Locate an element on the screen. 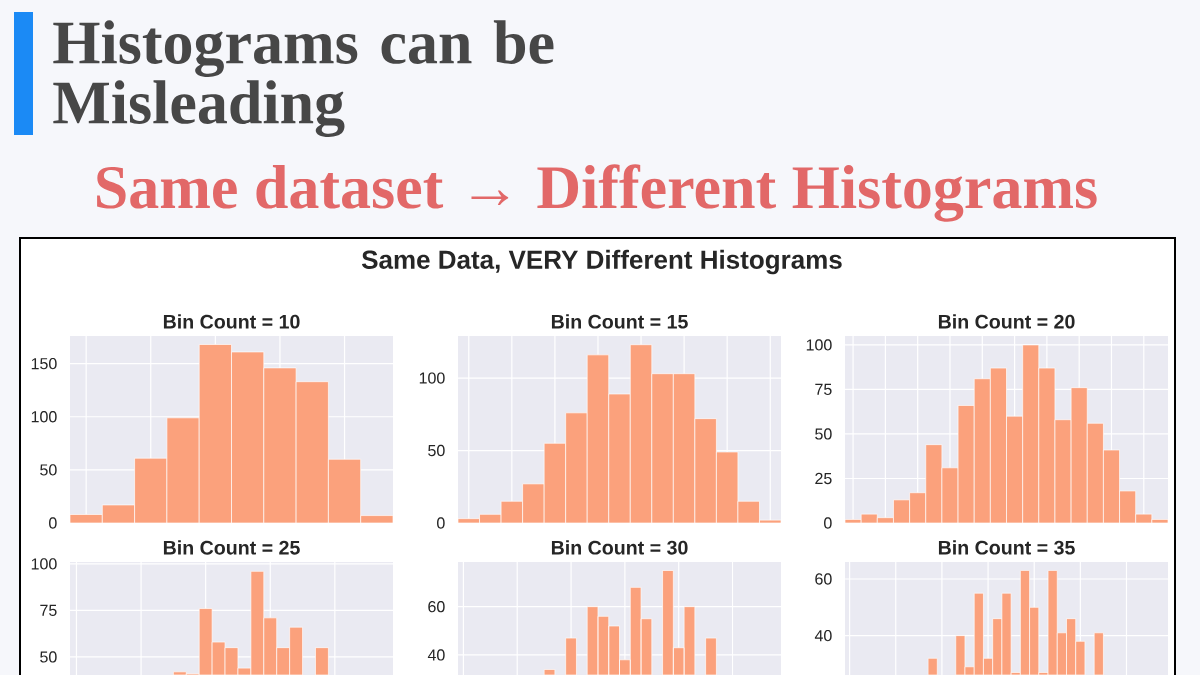 This screenshot has height=675, width=1200. text: Same Data, VERY Different Histograms is located at coordinates (601, 262).